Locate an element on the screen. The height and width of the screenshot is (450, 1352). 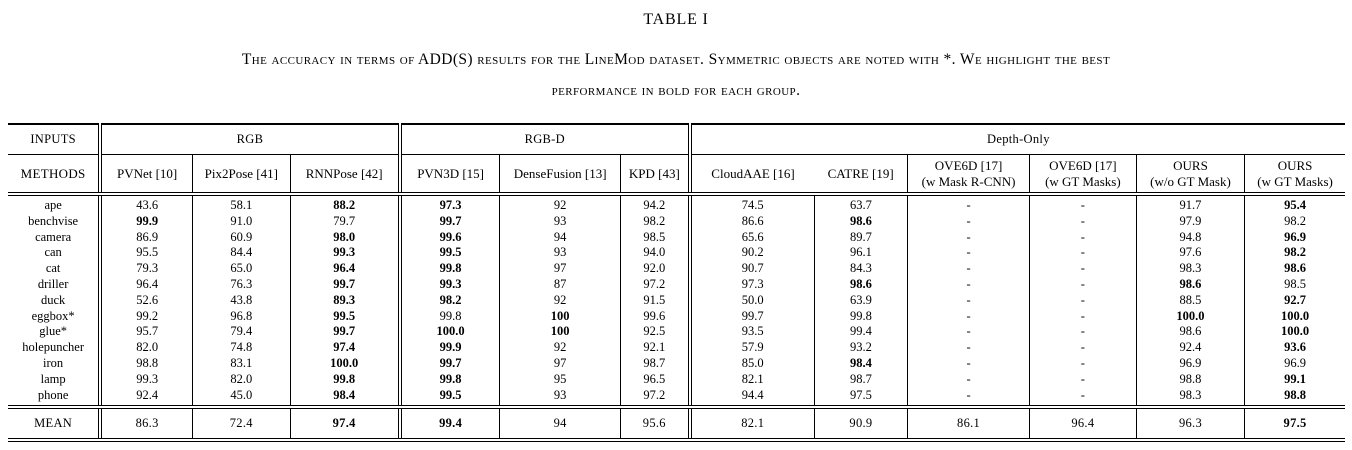
value-cell: 74.8 is located at coordinates (241, 348).